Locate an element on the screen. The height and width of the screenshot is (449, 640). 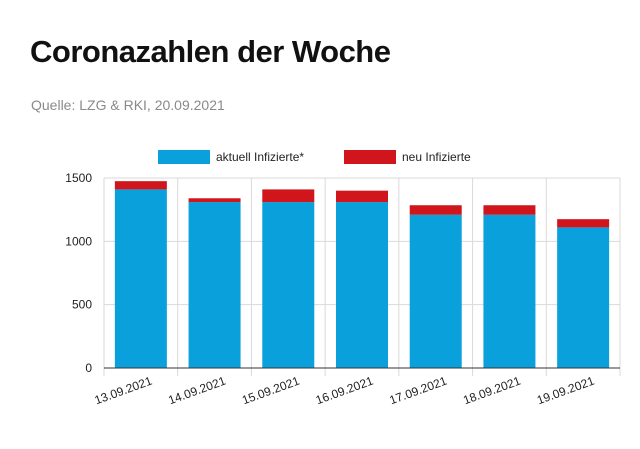
source-note: Quelle: LZG & RKI, 20.09.2021 is located at coordinates (128, 105).